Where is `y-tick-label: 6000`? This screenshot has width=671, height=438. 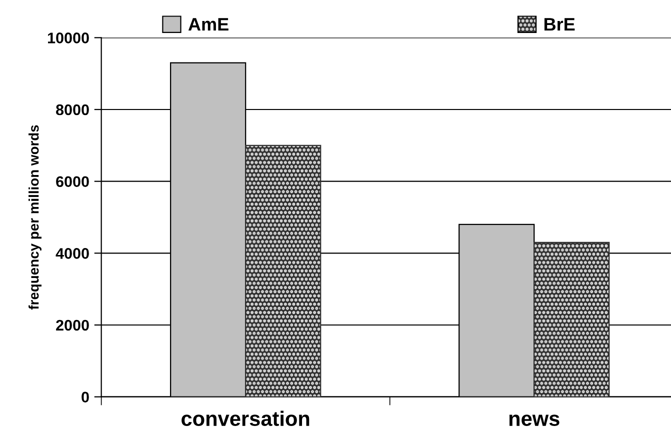
y-tick-label: 6000 is located at coordinates (72, 182).